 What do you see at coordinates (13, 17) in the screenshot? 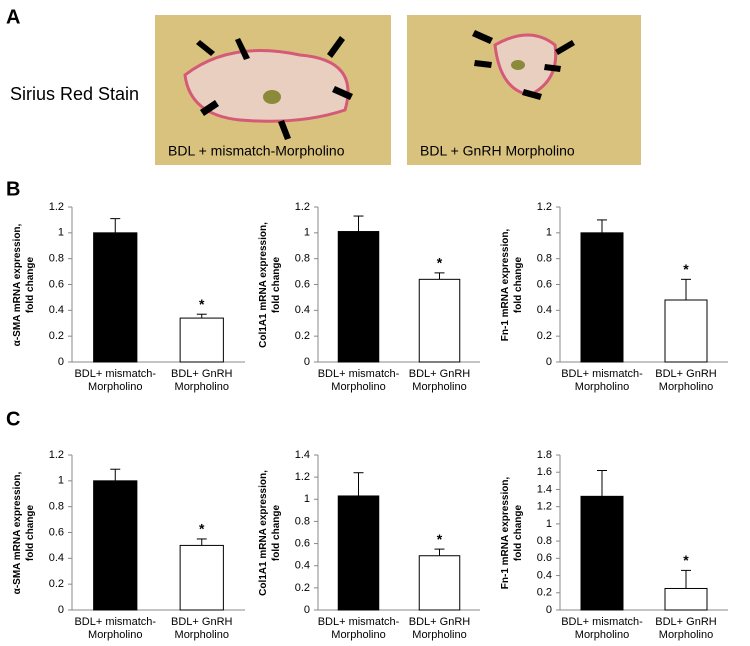
I see `panel-label: A` at bounding box center [13, 17].